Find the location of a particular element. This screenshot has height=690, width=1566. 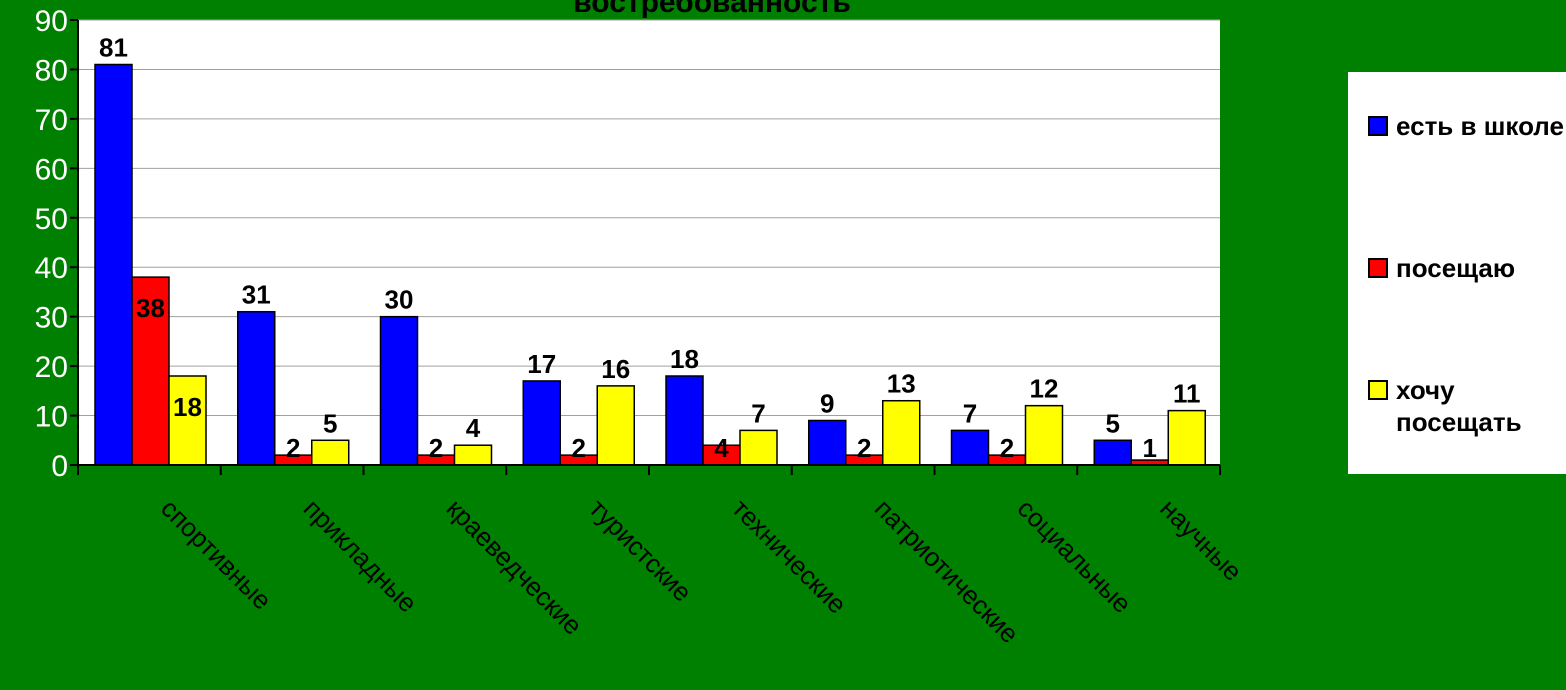

legend-item: есть в школе is located at coordinates (1466, 126).